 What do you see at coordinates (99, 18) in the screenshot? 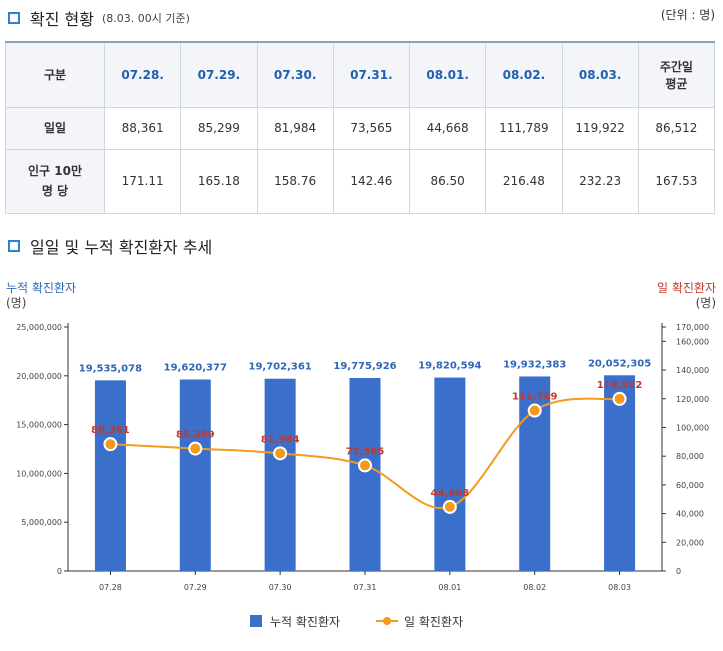
I see `section-header-status: 확진 현황 (8.03. 00시 기준)` at bounding box center [99, 18].